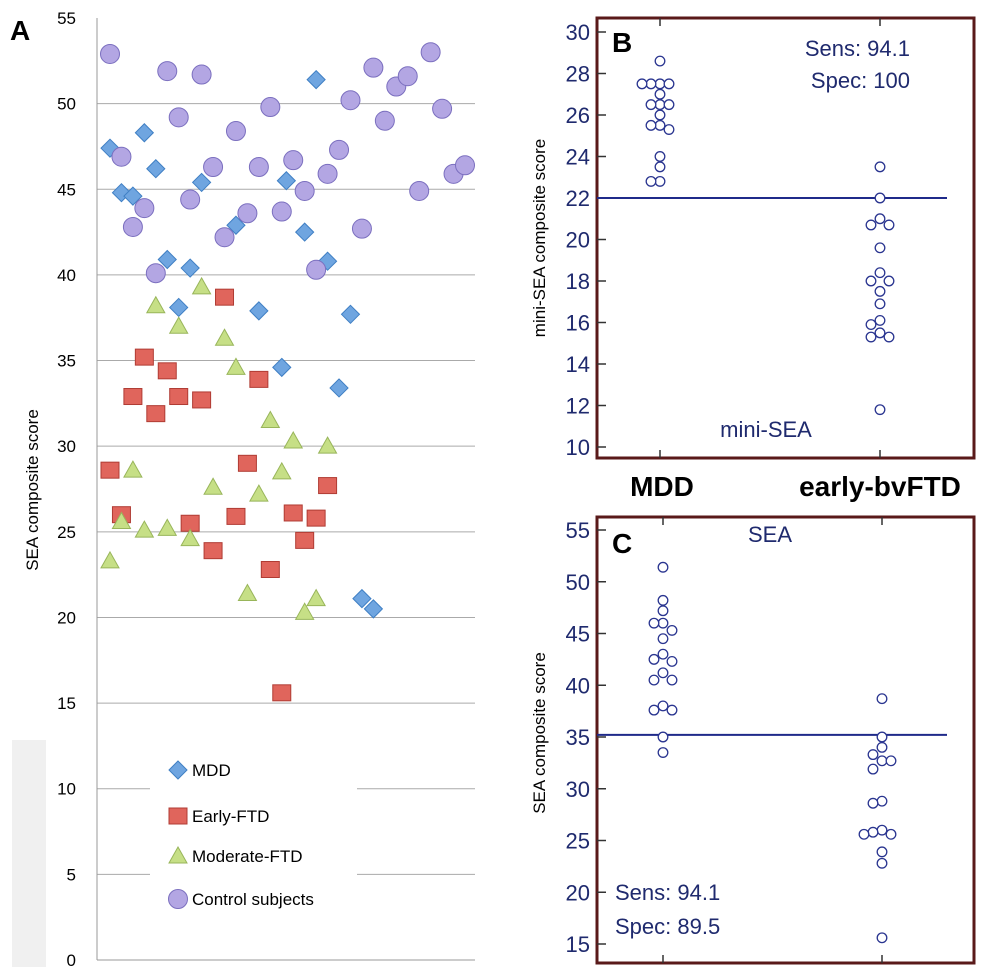  I want to click on panel-a-y-tick-label: 55, so click(66, 18).